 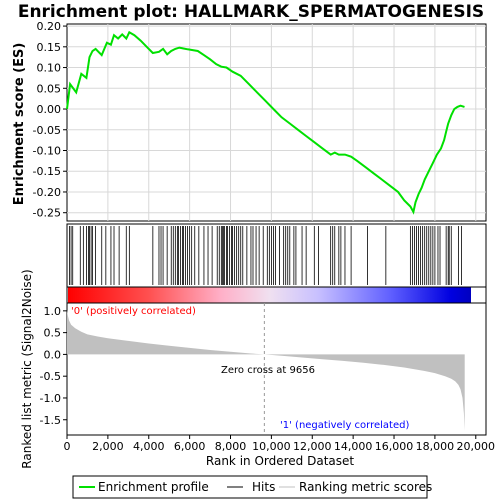 I want to click on x-tick-label: 16,000, so click(x=394, y=446).